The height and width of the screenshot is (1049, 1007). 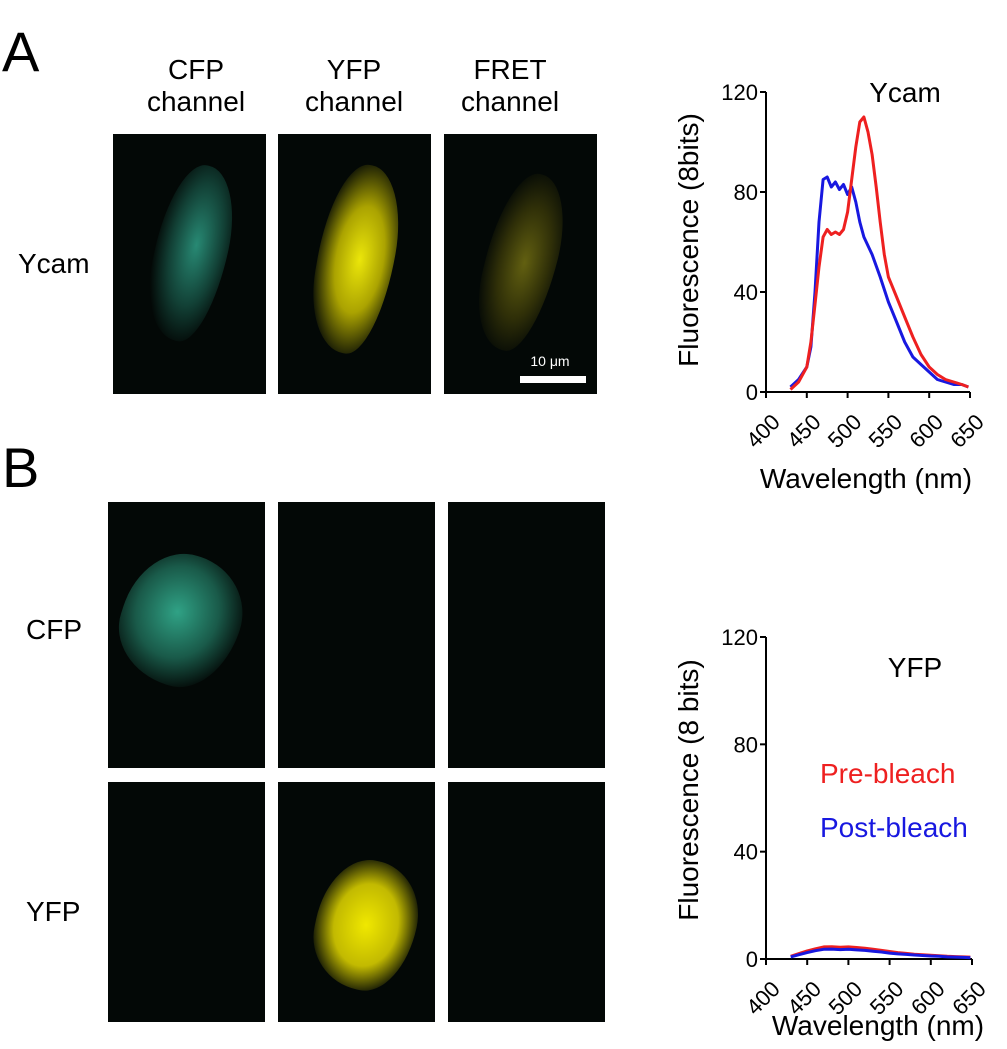 I want to click on panel-b-letter: B, so click(x=21, y=467).